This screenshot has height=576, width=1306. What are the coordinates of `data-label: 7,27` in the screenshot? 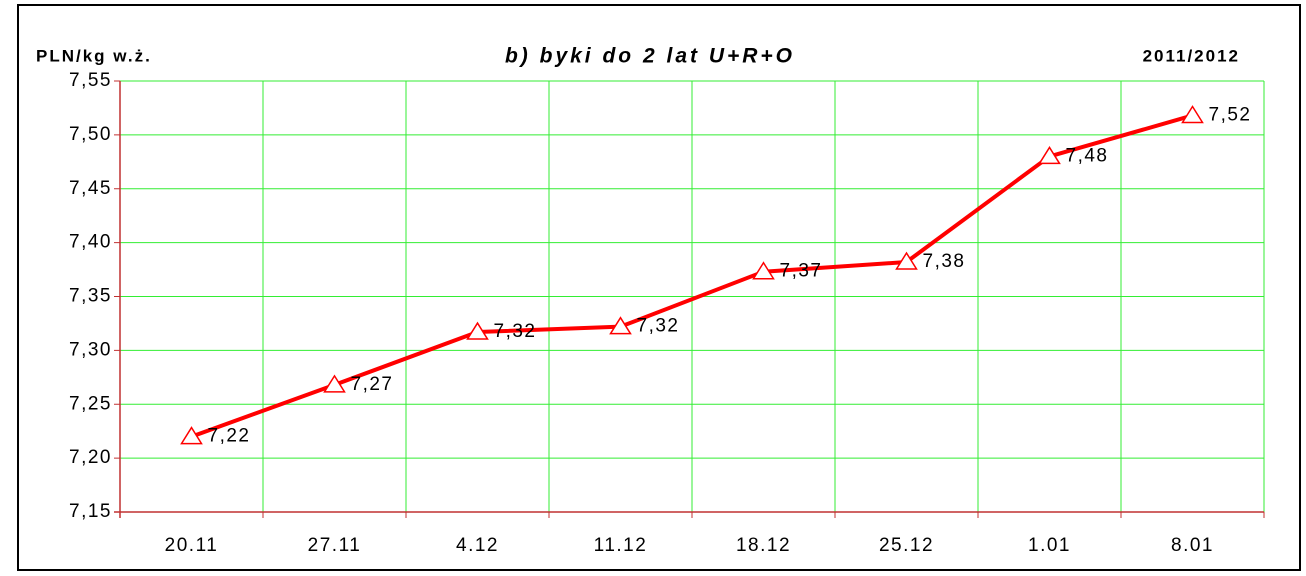 It's located at (372, 384).